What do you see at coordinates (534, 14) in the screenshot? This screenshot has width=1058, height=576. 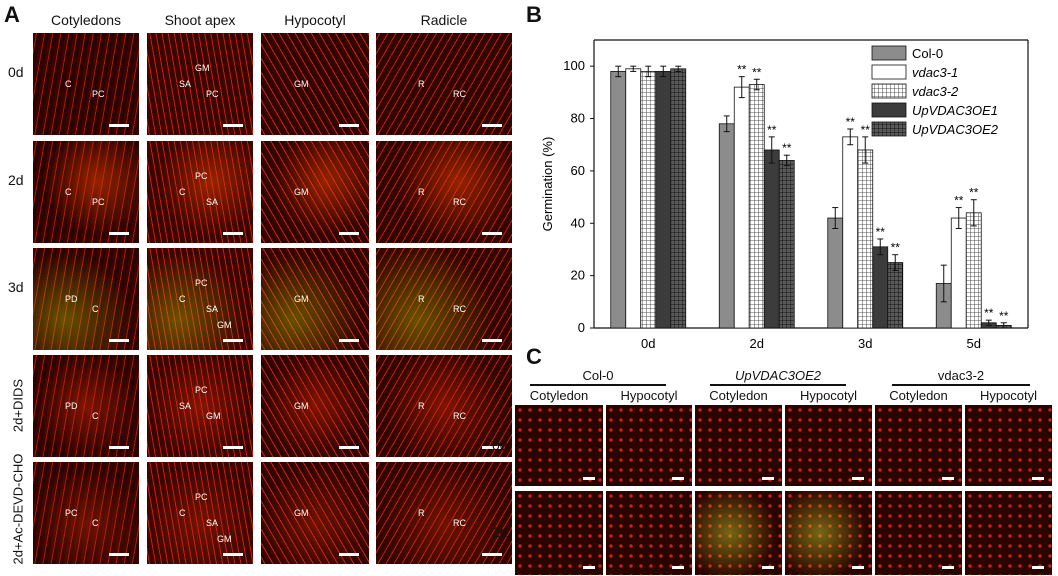 I see `panel-b-letter: B` at bounding box center [534, 14].